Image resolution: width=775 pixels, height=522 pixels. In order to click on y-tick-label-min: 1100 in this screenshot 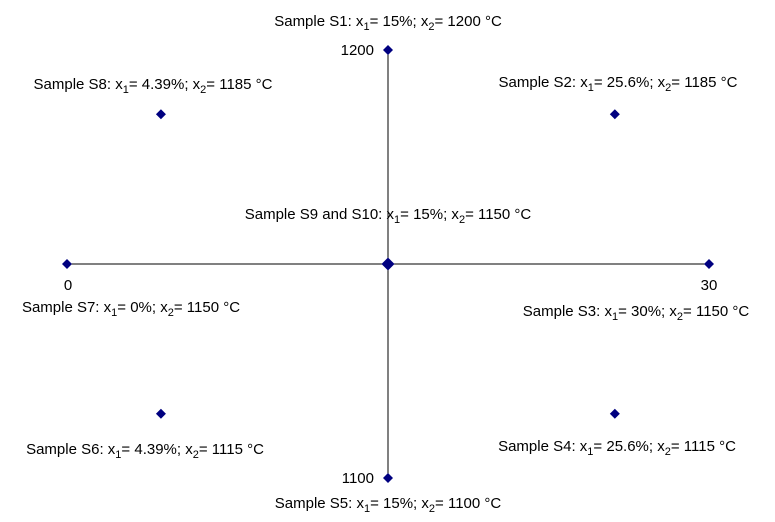, I will do `click(358, 478)`.